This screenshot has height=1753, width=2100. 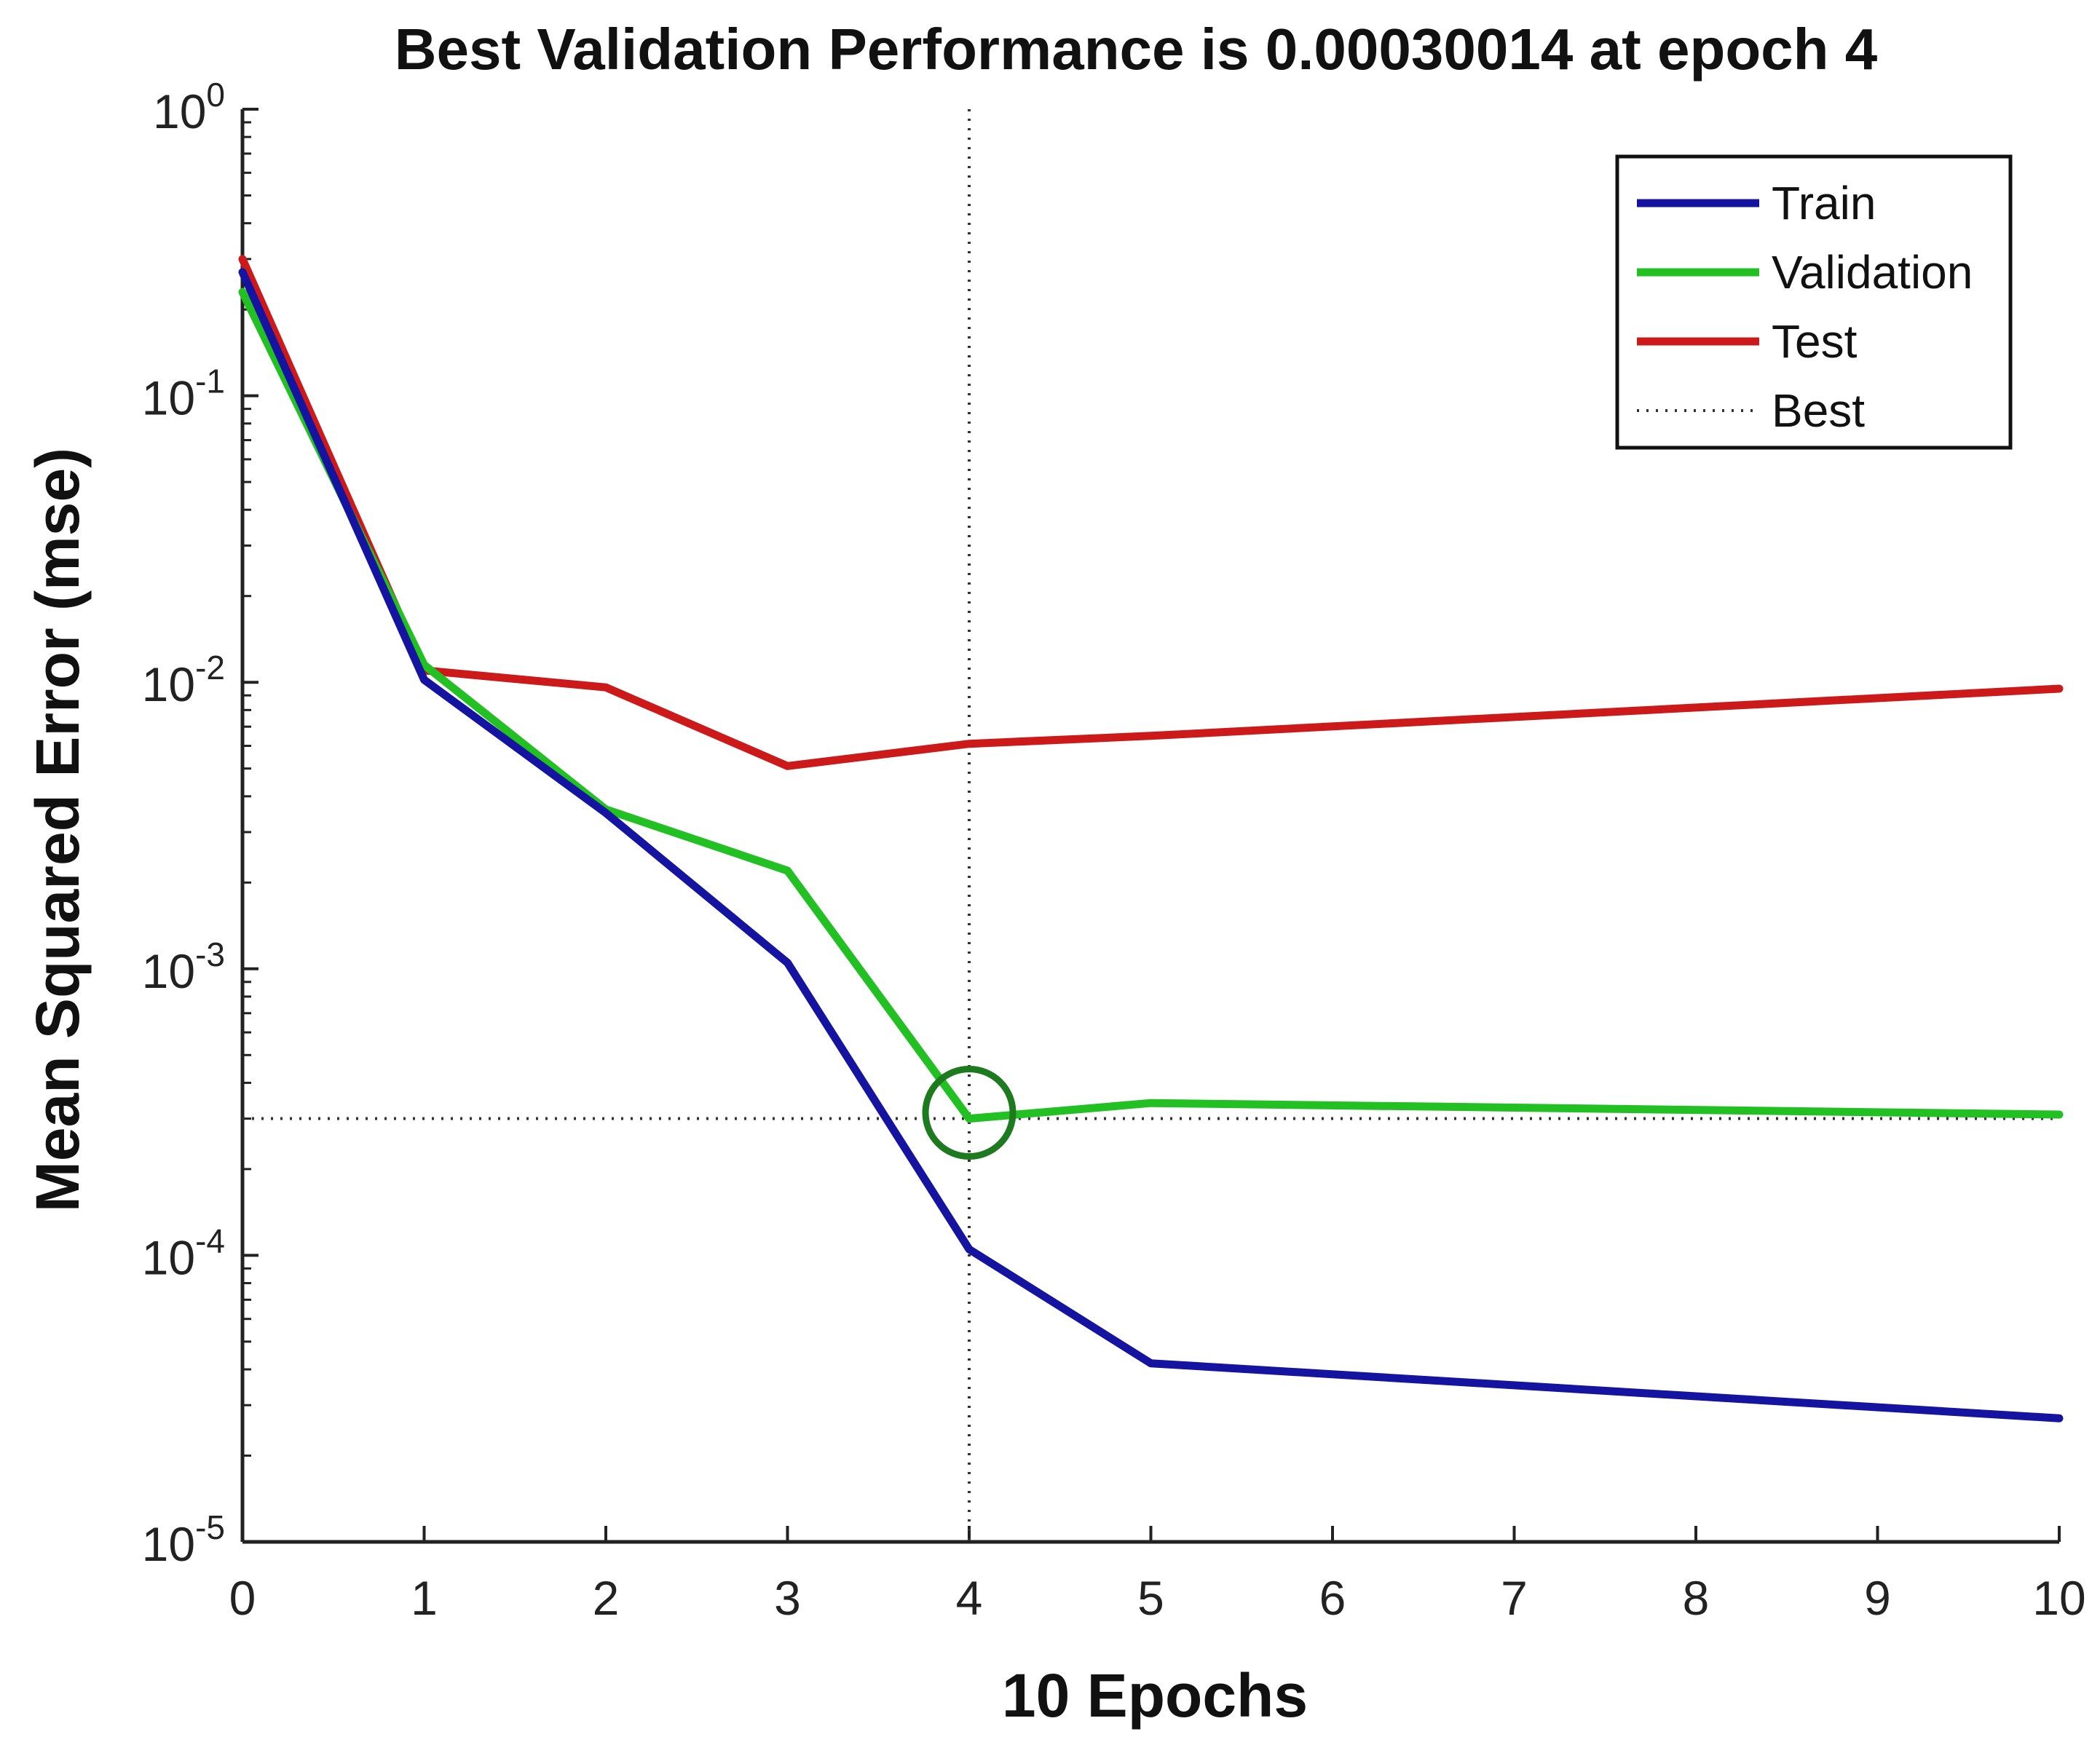 What do you see at coordinates (969, 1598) in the screenshot?
I see `x-tick-label: 4` at bounding box center [969, 1598].